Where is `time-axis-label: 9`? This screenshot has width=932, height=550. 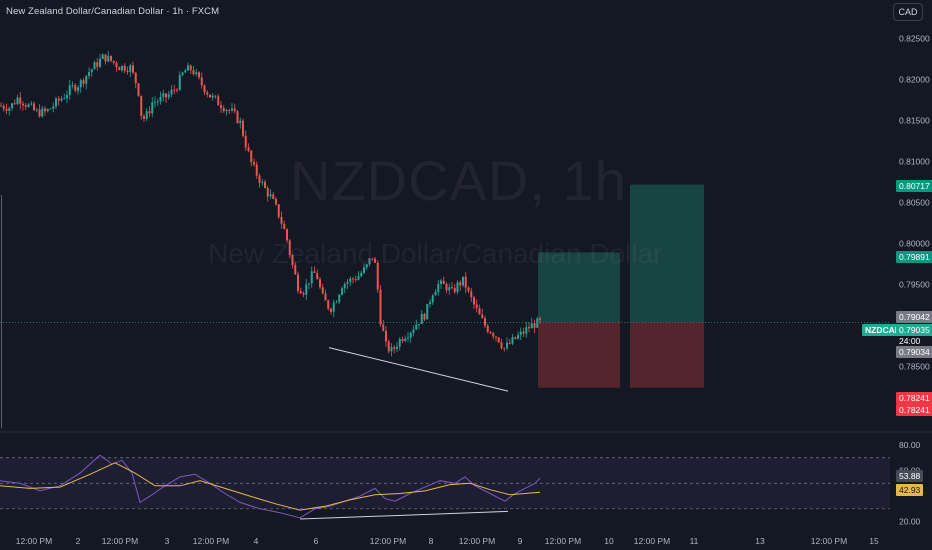
time-axis-label: 9 is located at coordinates (520, 541).